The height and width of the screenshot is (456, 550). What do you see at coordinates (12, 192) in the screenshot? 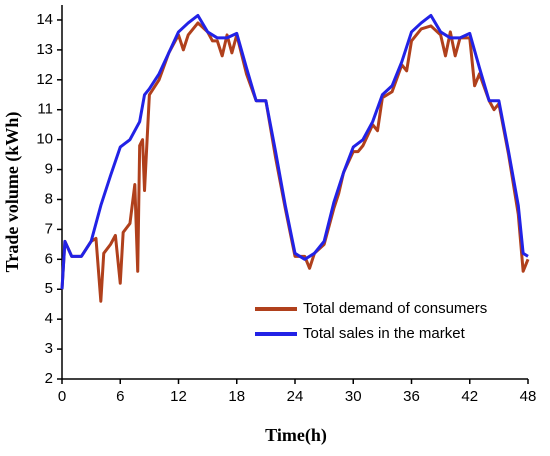
I see `y-axis-label: Trade volume (kWh)` at bounding box center [12, 192].